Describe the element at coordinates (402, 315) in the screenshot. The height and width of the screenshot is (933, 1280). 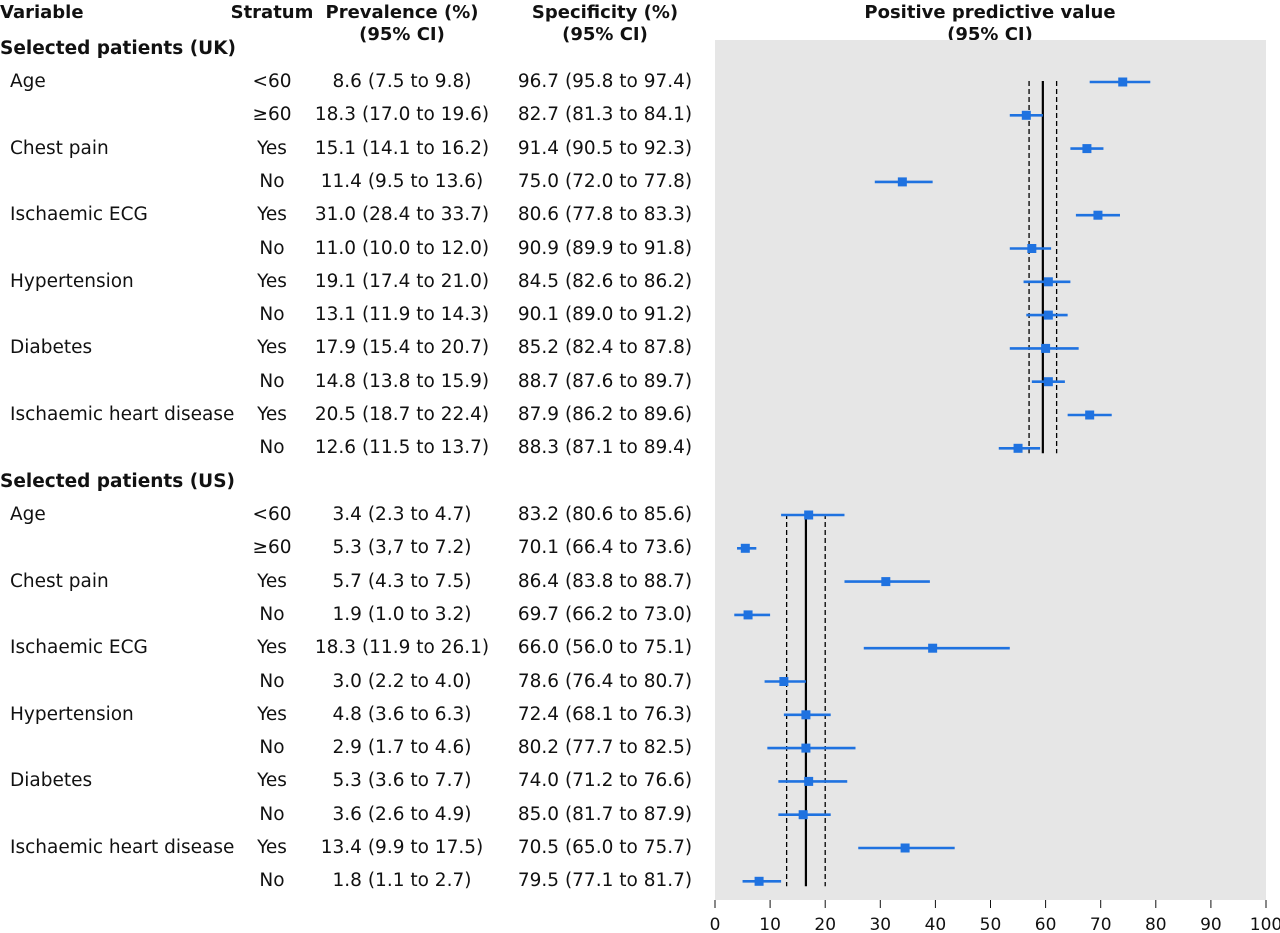
I see `prevalence-value: 13.1 (11.9 to 14.3)` at that location.